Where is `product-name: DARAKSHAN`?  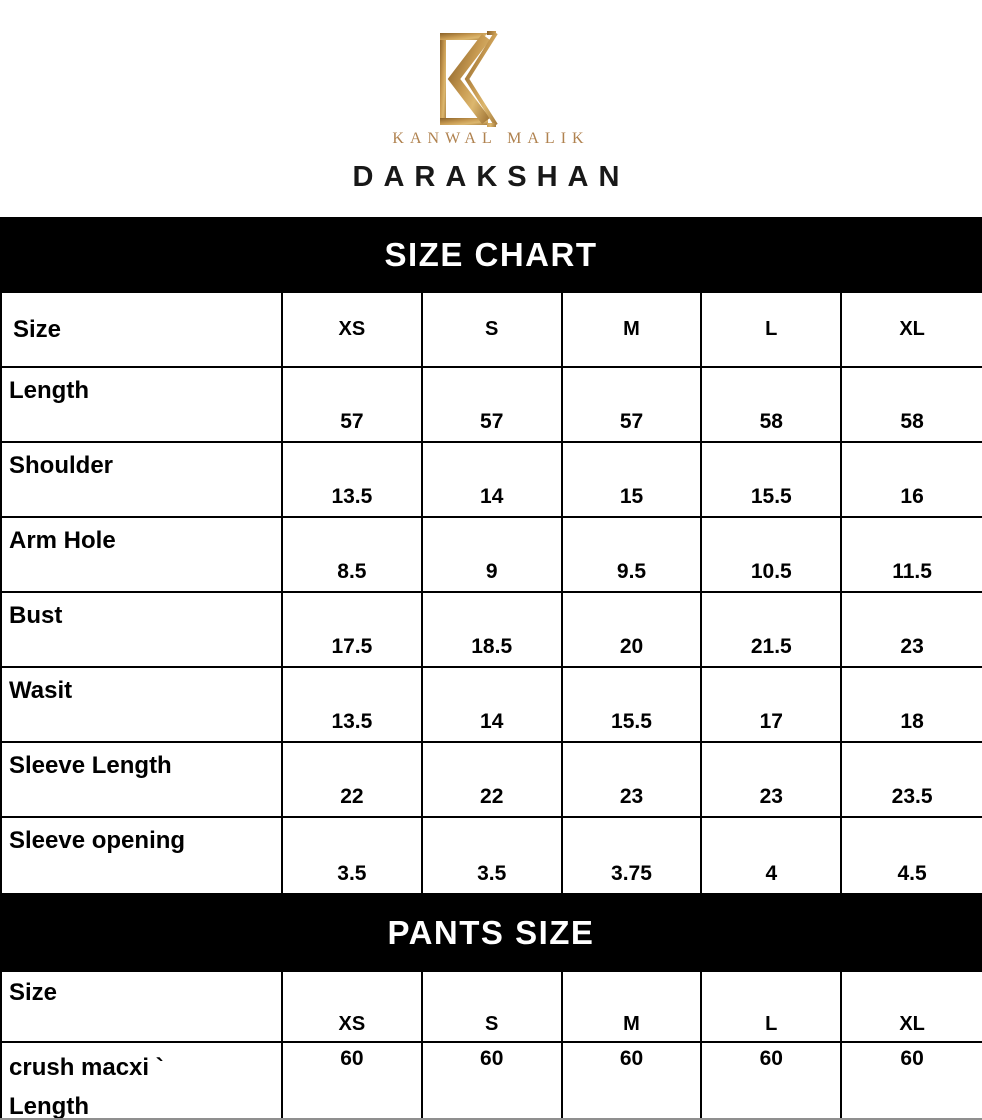 product-name: DARAKSHAN is located at coordinates (491, 177).